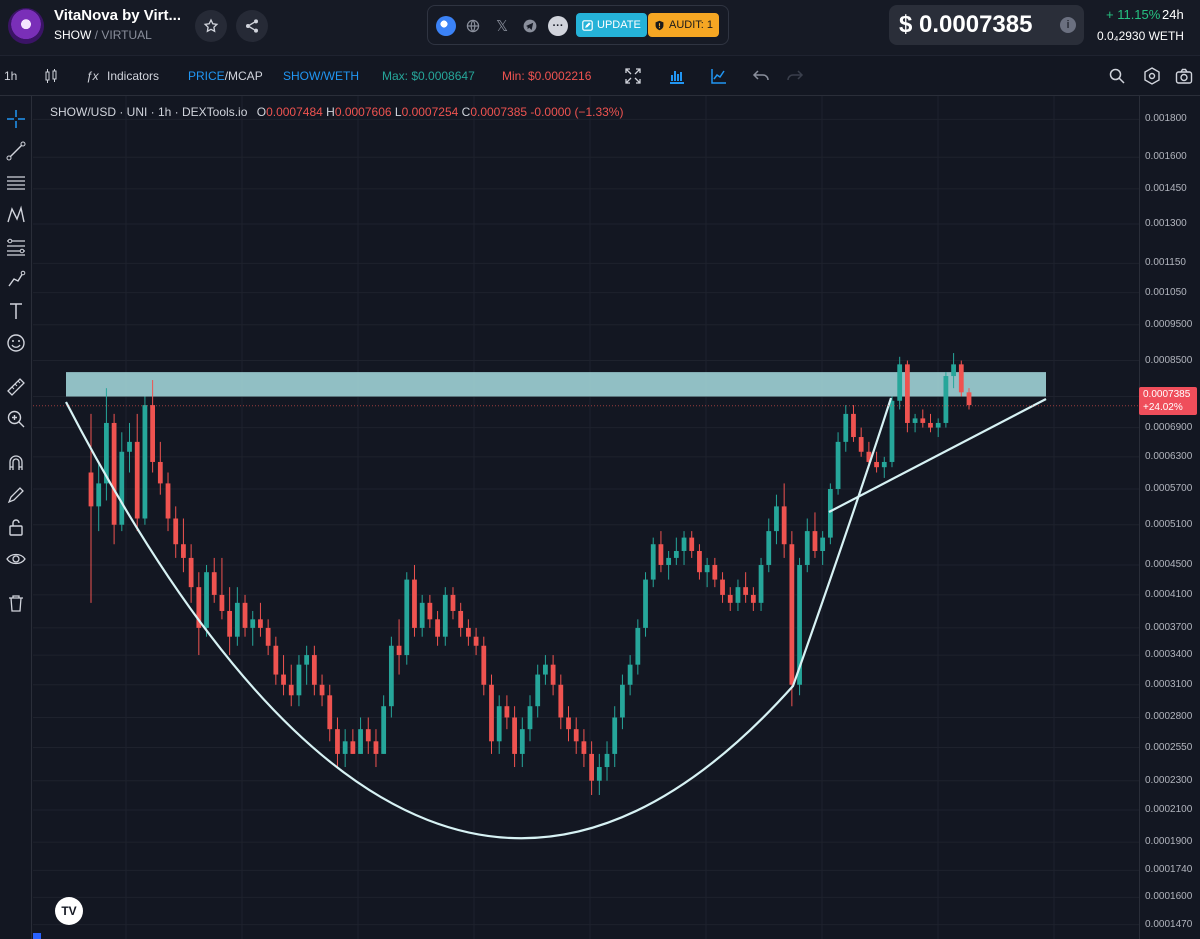 The image size is (1200, 939). I want to click on favorite-button, so click(211, 26).